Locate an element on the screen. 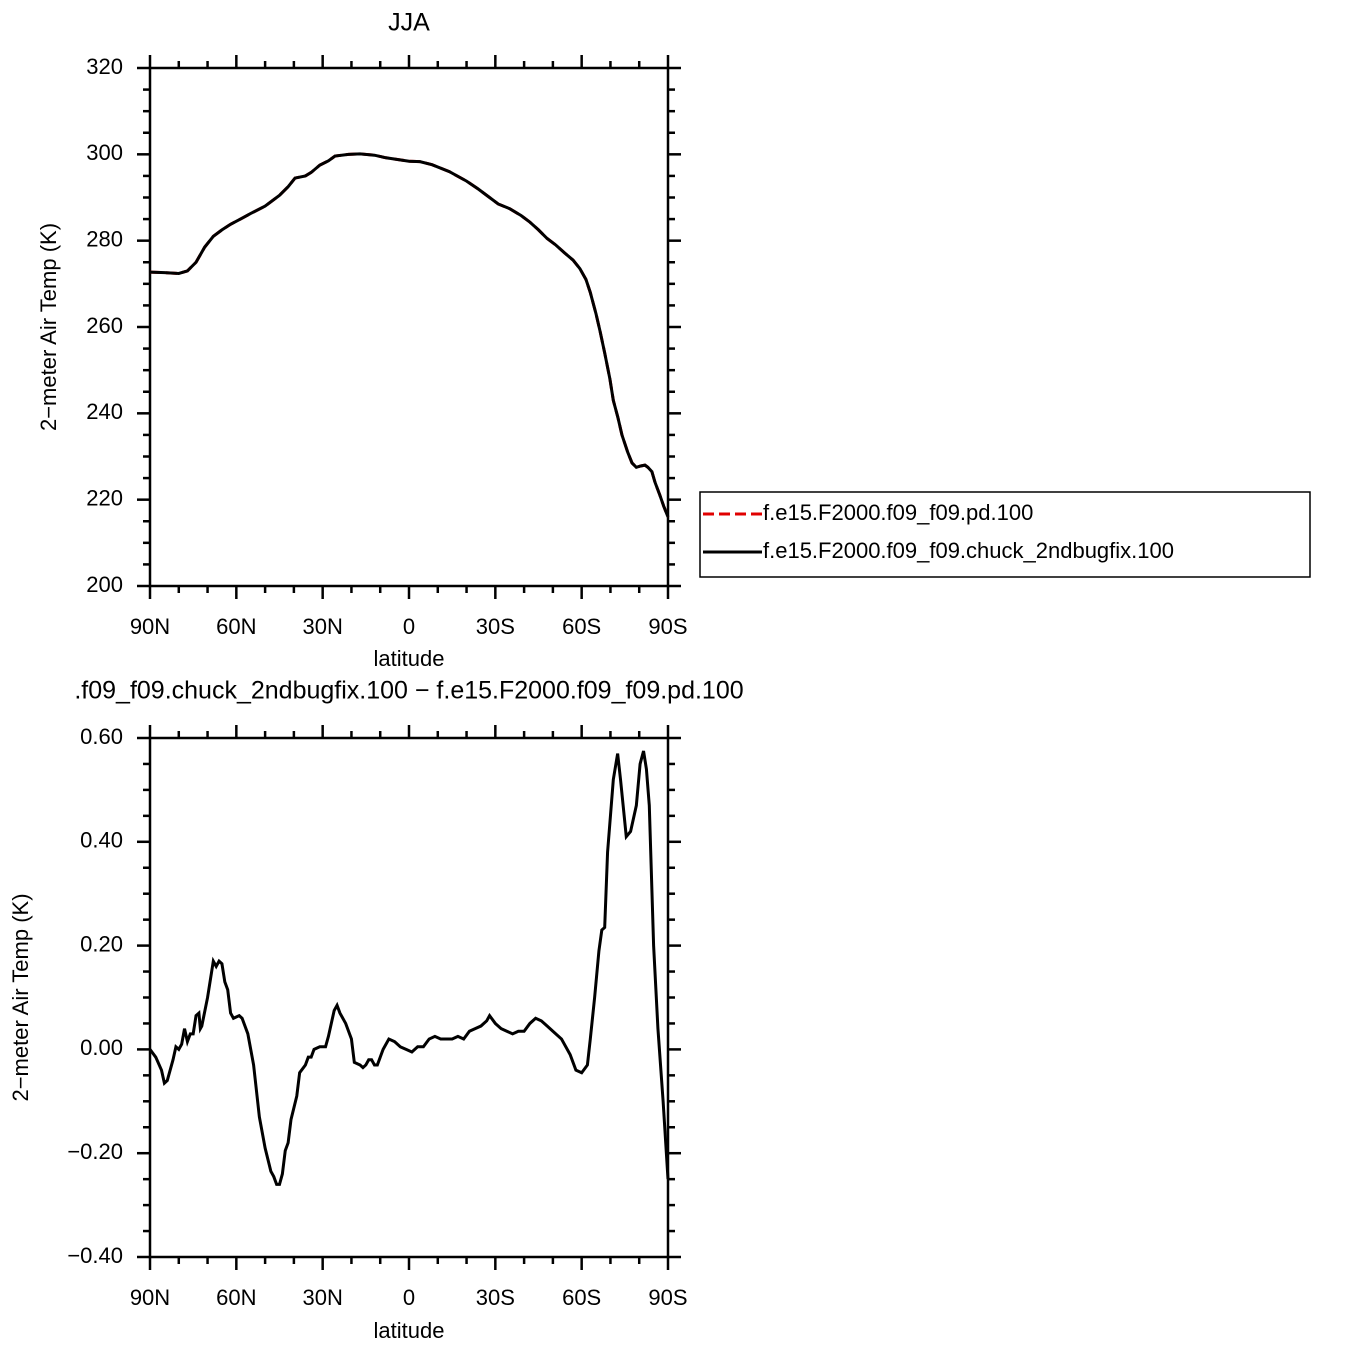  y-tick-label: −0.20 is located at coordinates (95, 1151).